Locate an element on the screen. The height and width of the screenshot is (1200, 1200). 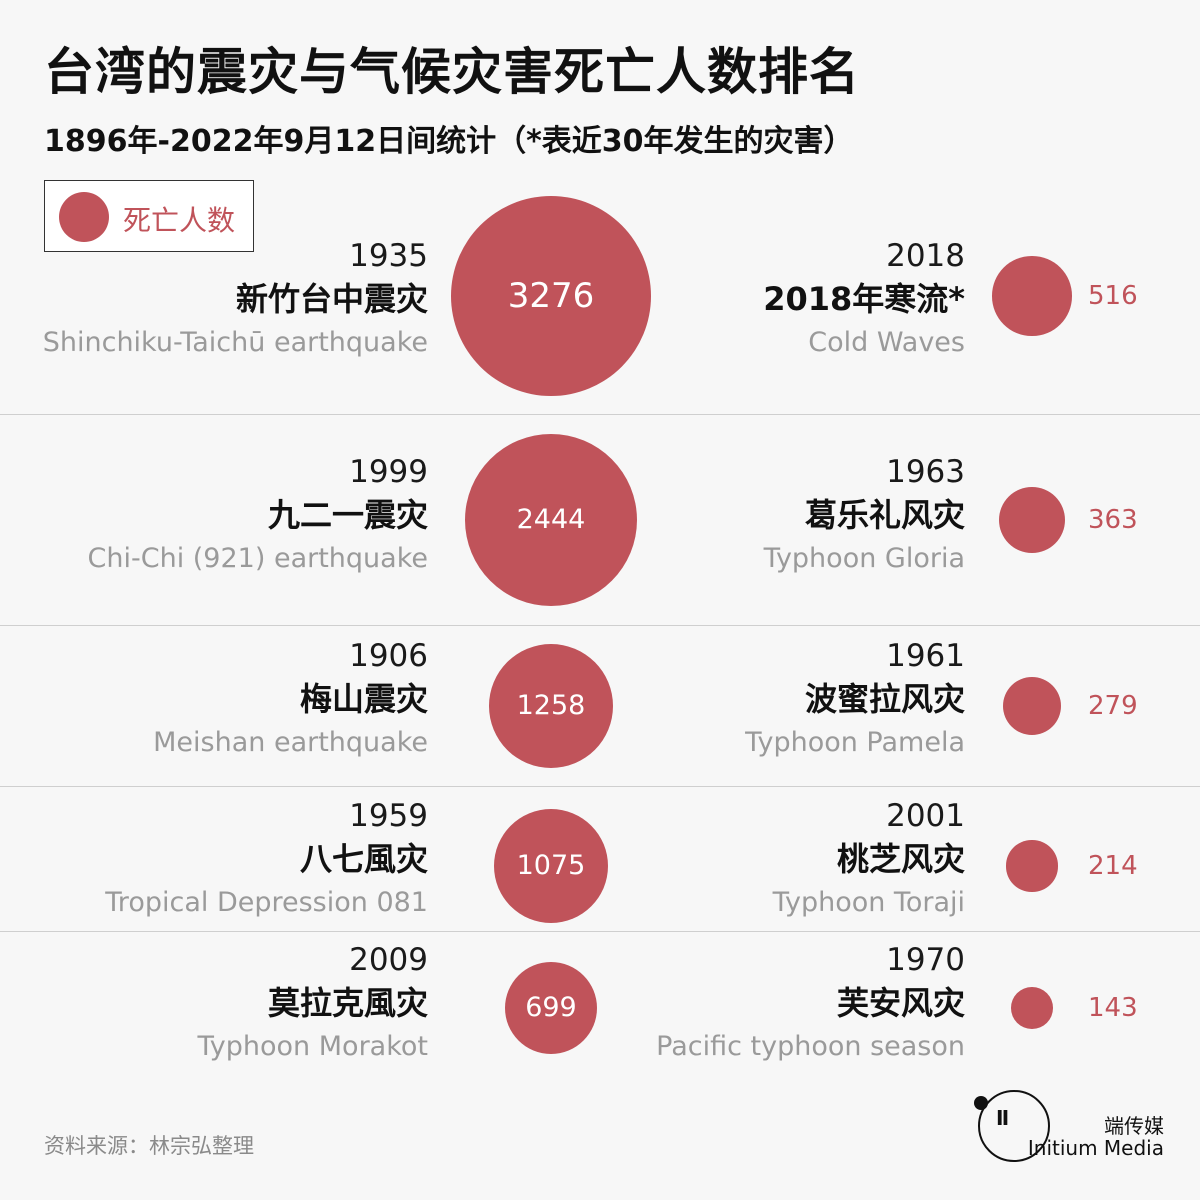
disaster-label: 1961 波蜜拉风灾 Typhoon Pamela is located at coordinates (855, 700).